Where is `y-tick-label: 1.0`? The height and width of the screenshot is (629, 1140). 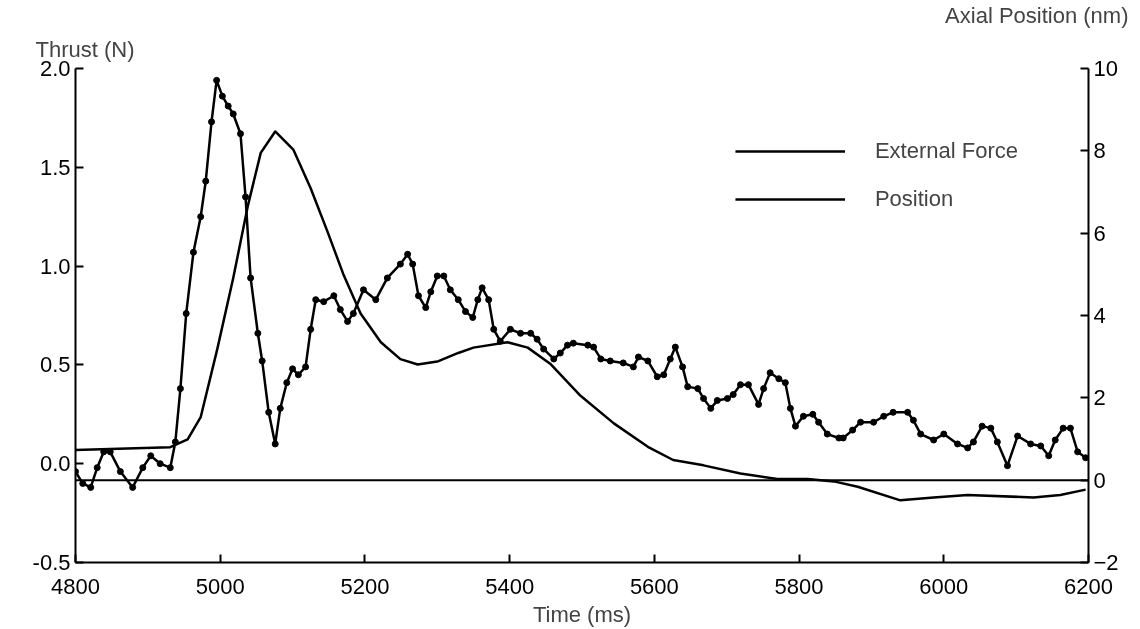 y-tick-label: 1.0 is located at coordinates (55, 266).